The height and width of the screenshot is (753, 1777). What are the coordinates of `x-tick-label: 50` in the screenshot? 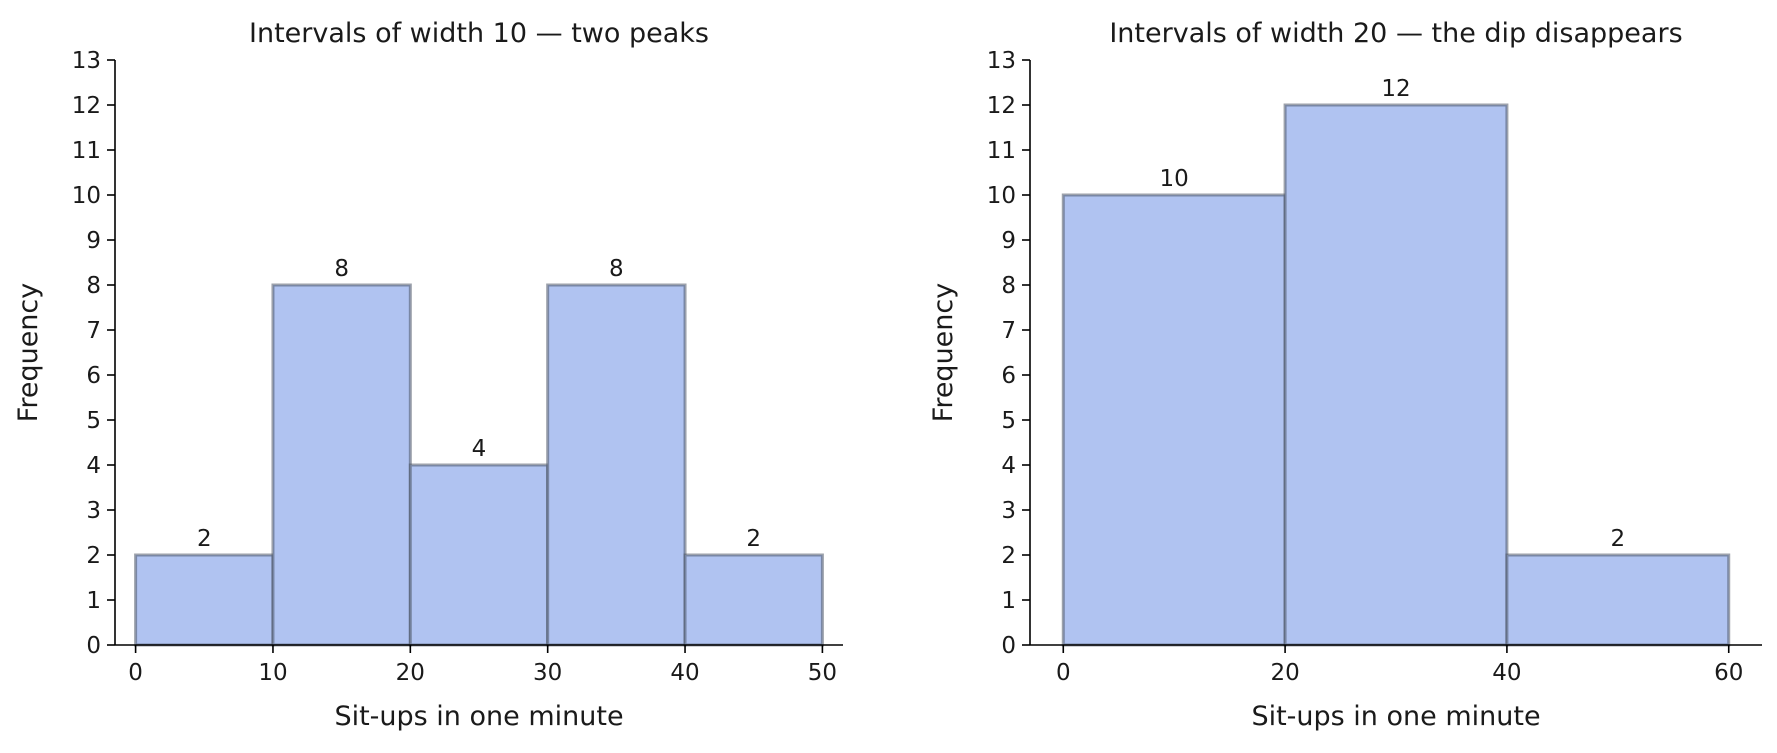 It's located at (822, 673).